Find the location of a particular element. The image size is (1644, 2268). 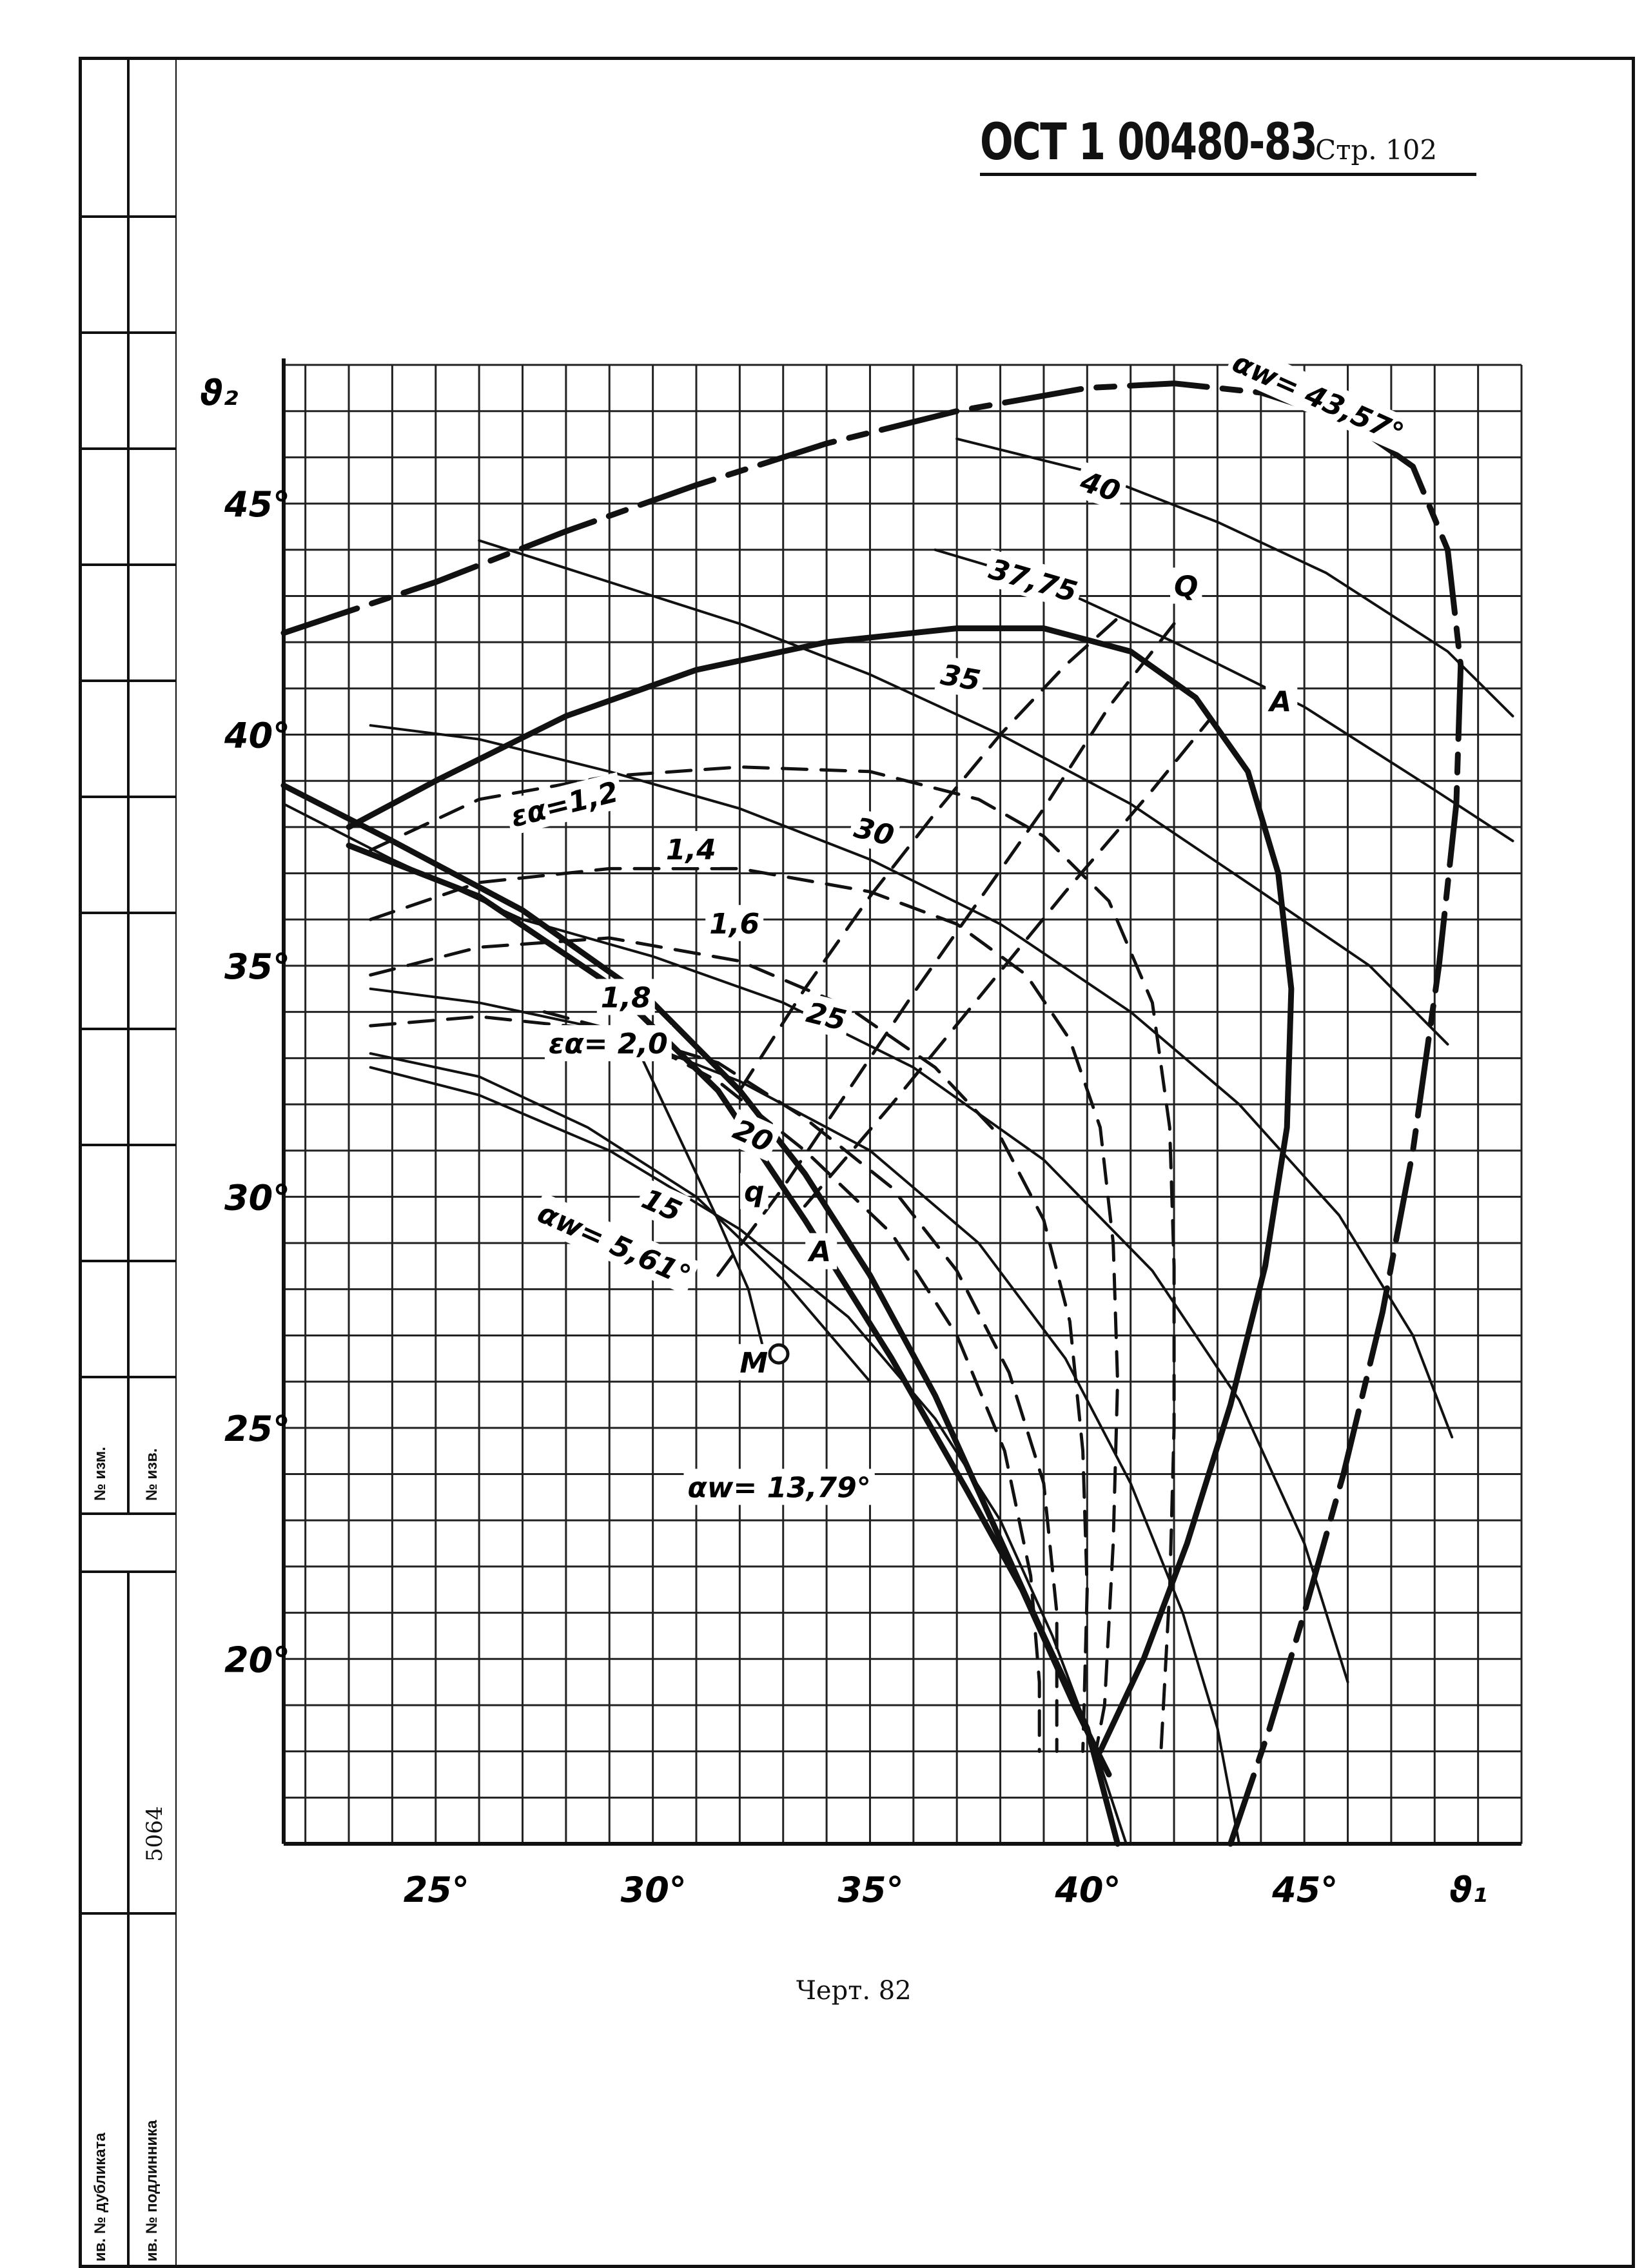

y-tick-label: 25° is located at coordinates (257, 1429).